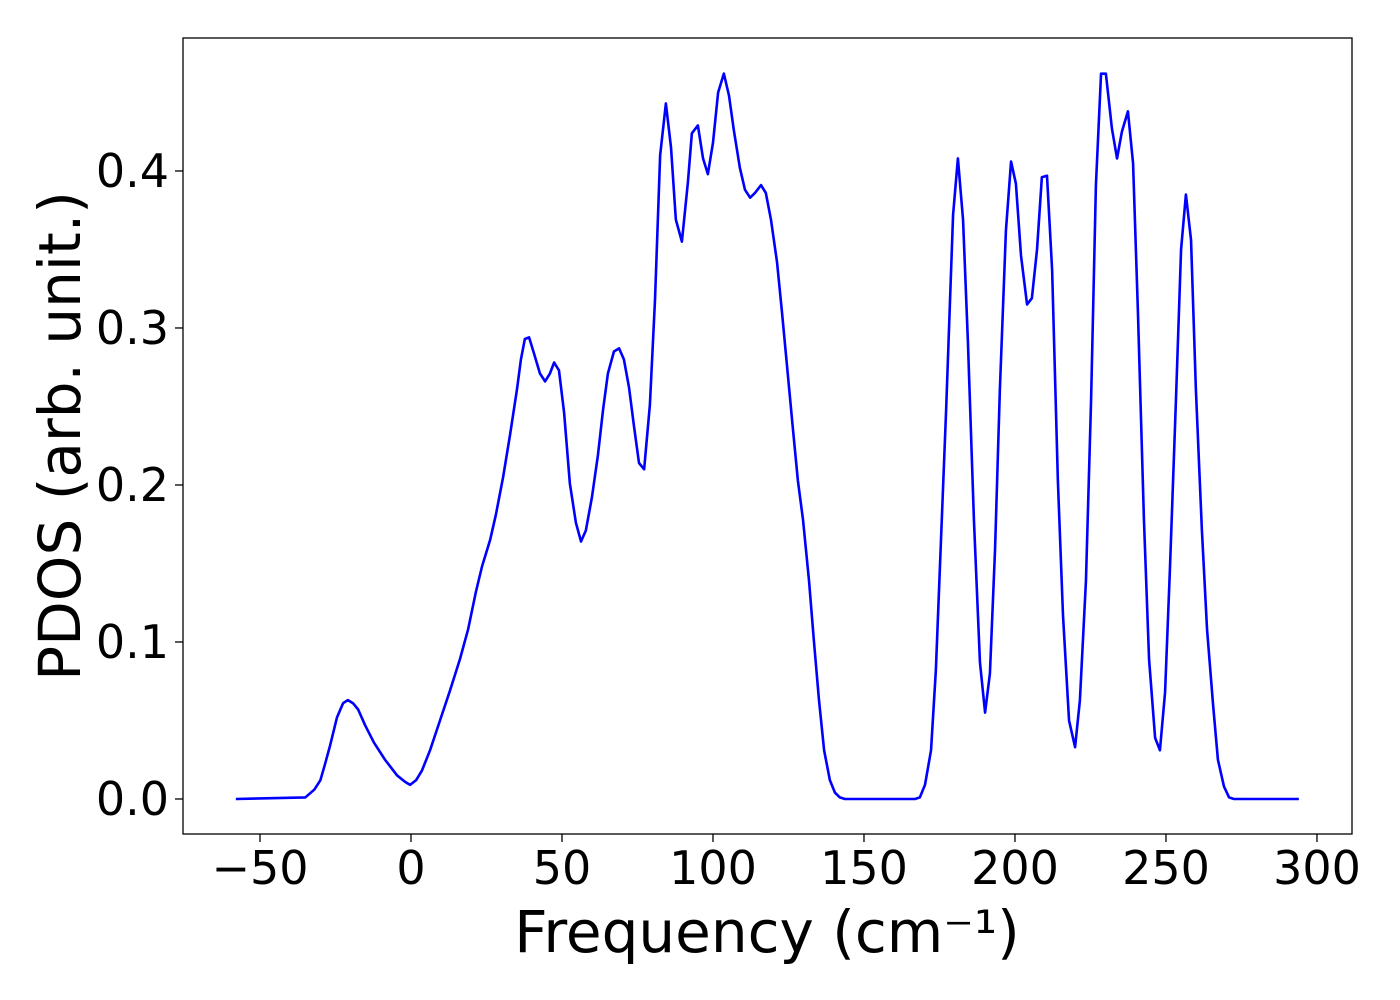 The image size is (1400, 1000). Describe the element at coordinates (1015, 868) in the screenshot. I see `x-tick-label: 200` at that location.